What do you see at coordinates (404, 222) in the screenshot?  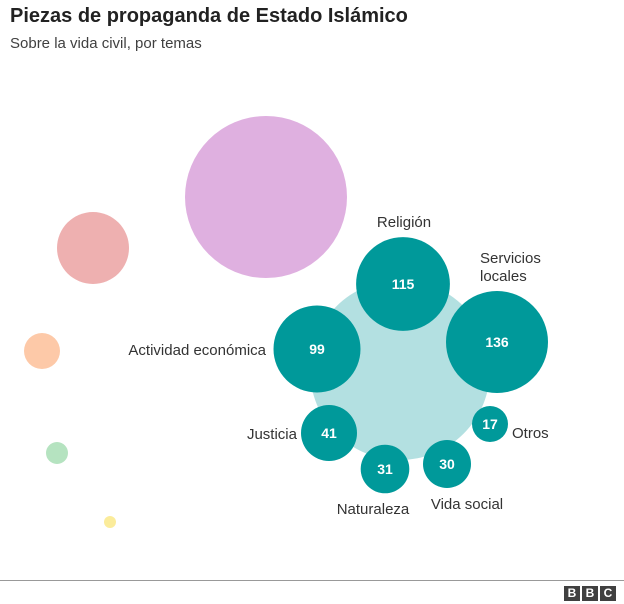 I see `category-label: Religión` at bounding box center [404, 222].